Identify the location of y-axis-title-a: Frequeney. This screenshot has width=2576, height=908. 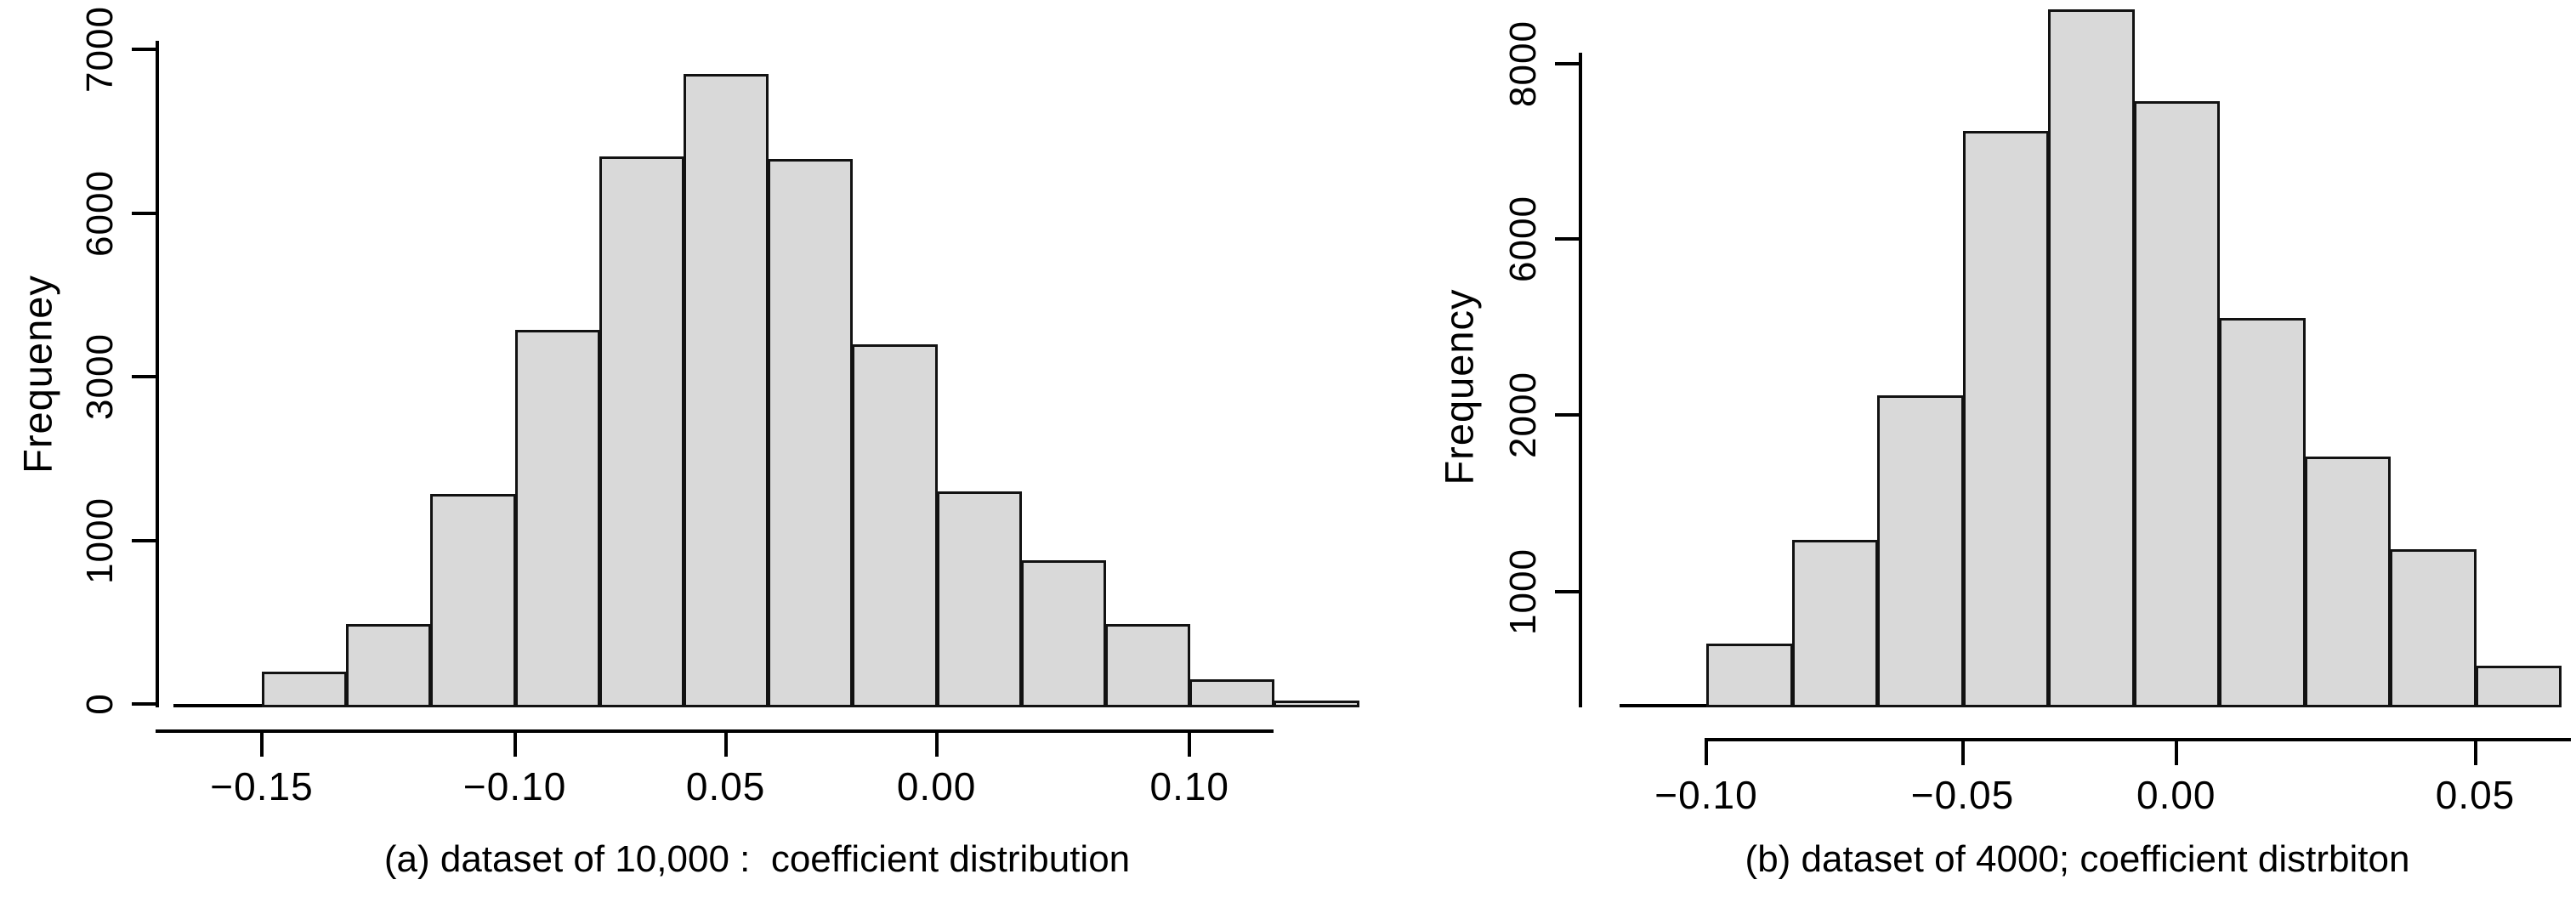
(37, 374).